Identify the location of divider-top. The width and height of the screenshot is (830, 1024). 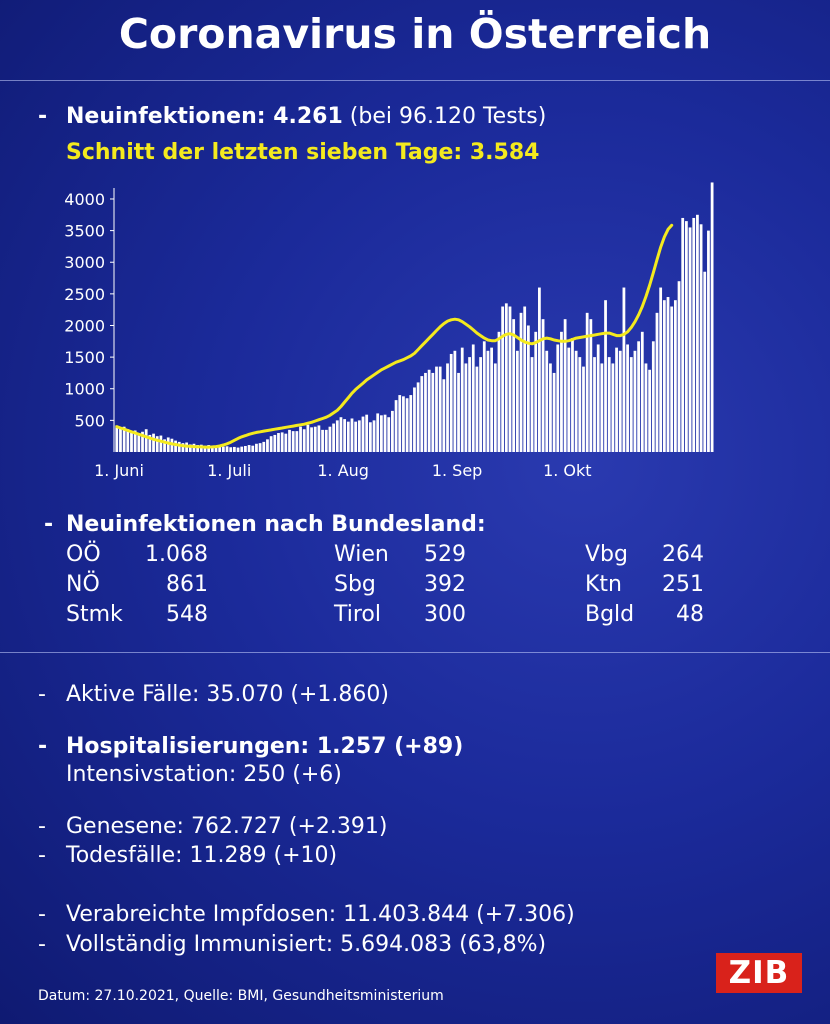
(415, 80).